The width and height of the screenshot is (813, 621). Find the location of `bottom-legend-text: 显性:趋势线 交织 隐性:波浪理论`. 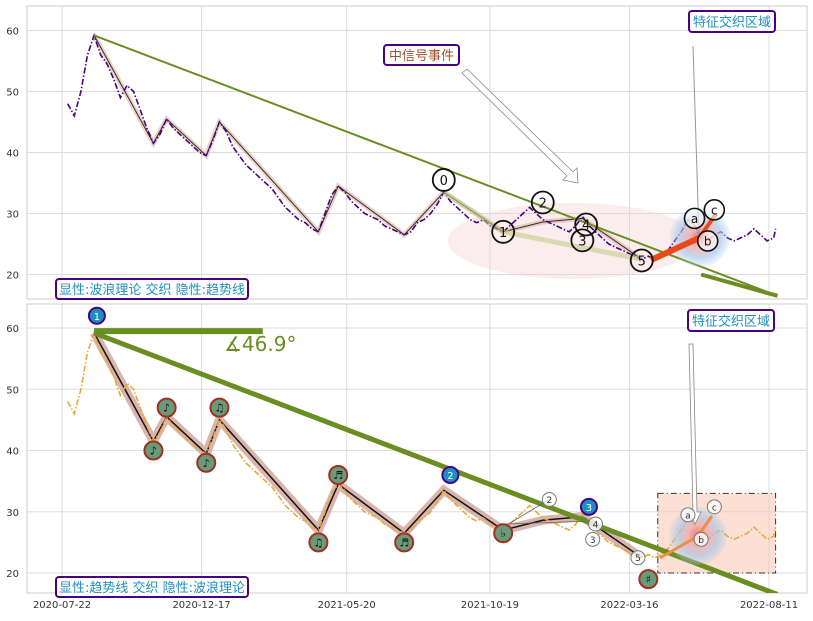

bottom-legend-text: 显性:趋势线 交织 隐性:波浪理论 is located at coordinates (152, 588).